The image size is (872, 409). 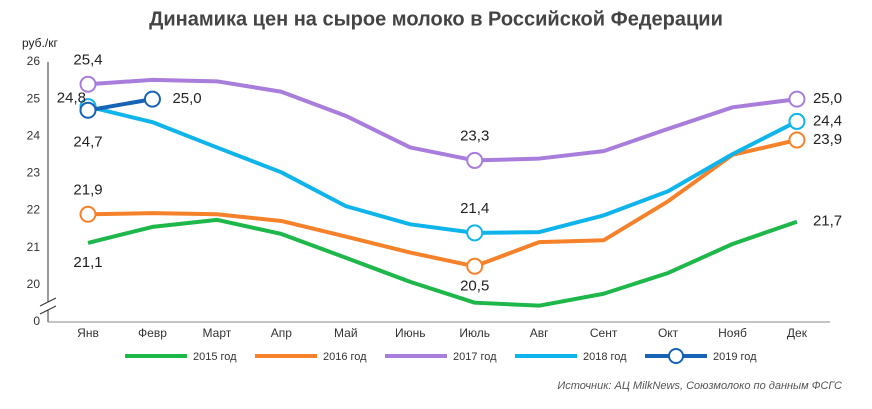 I want to click on y-axis-label: руб./кг, so click(x=40, y=43).